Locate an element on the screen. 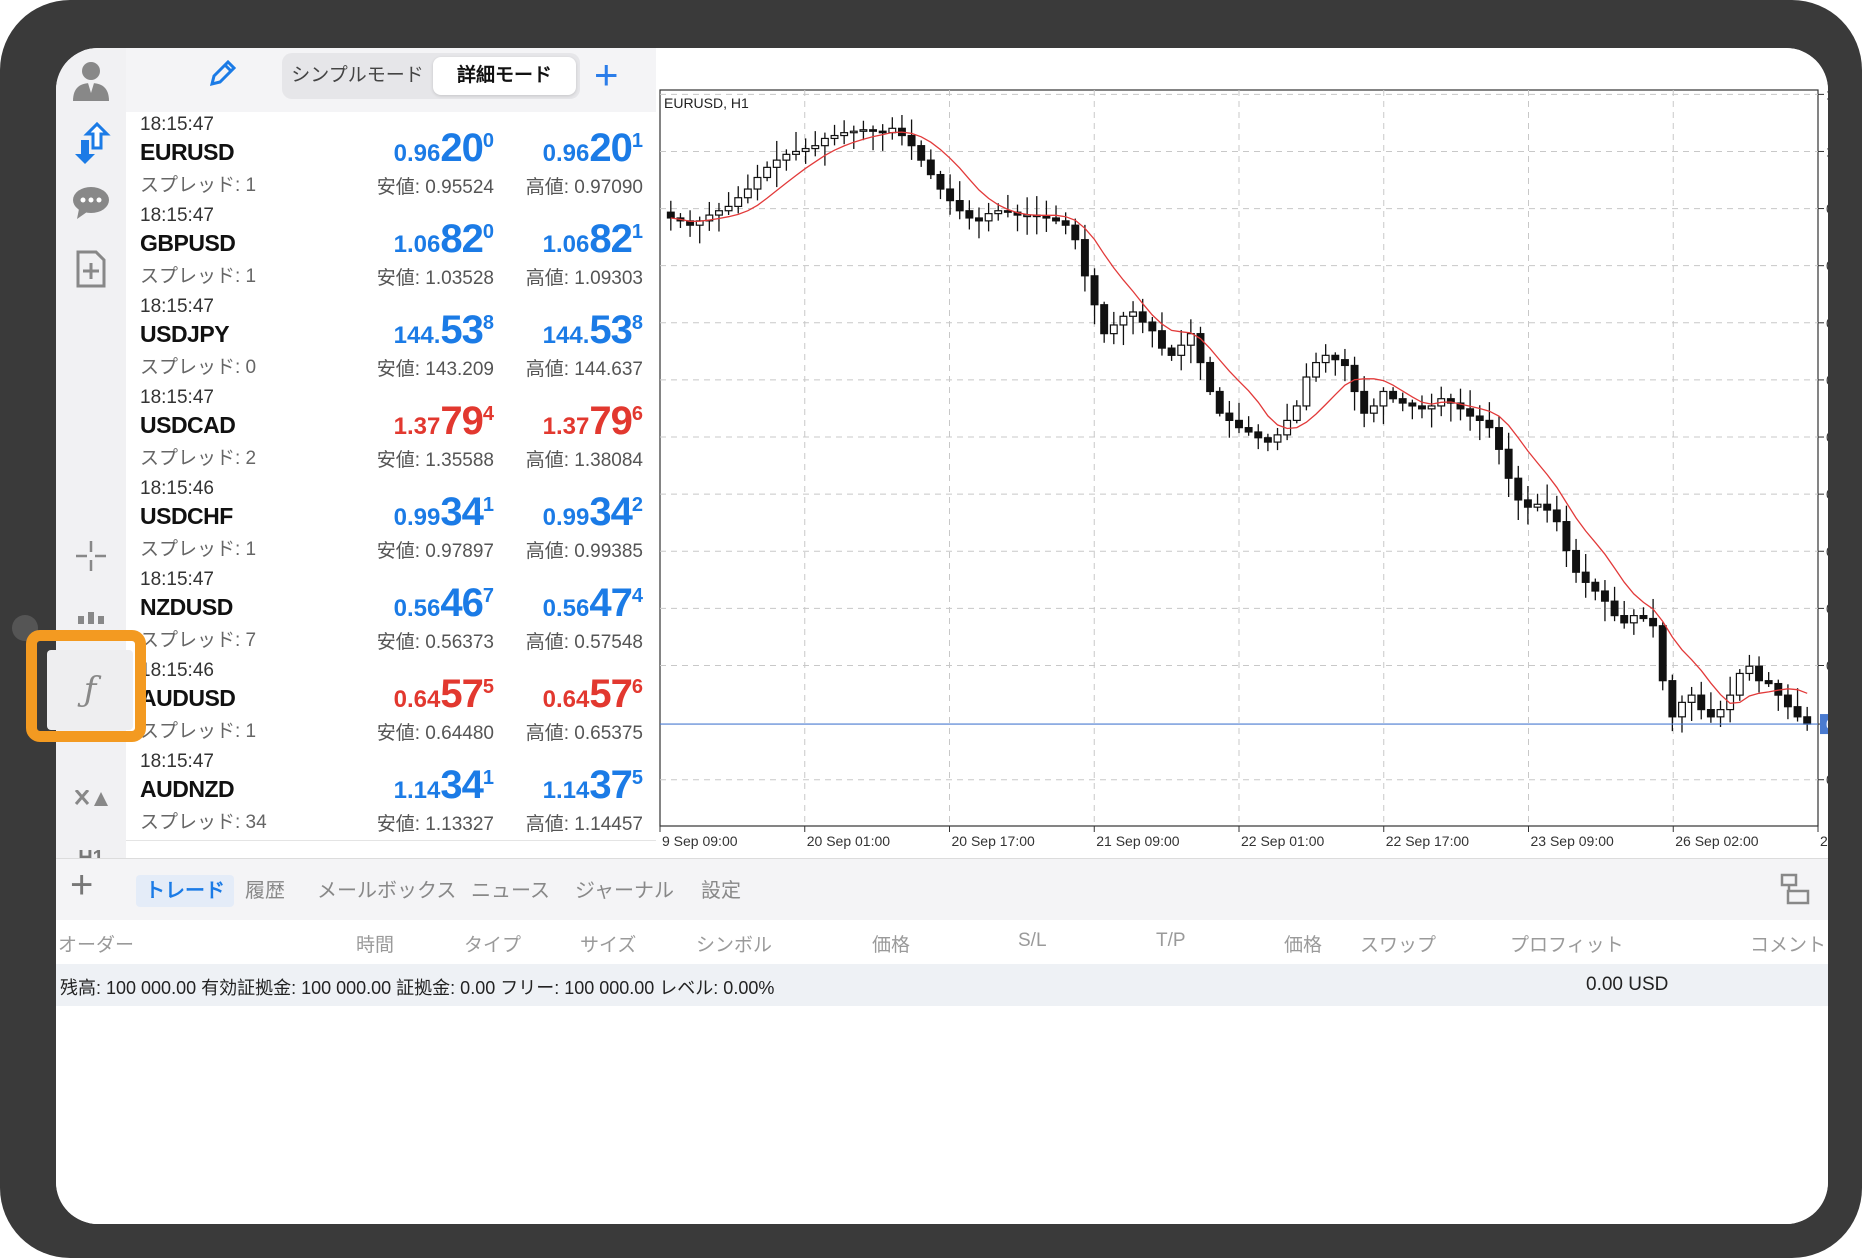 Image resolution: width=1862 pixels, height=1258 pixels. tab-mailbox: メールボックス is located at coordinates (387, 891).